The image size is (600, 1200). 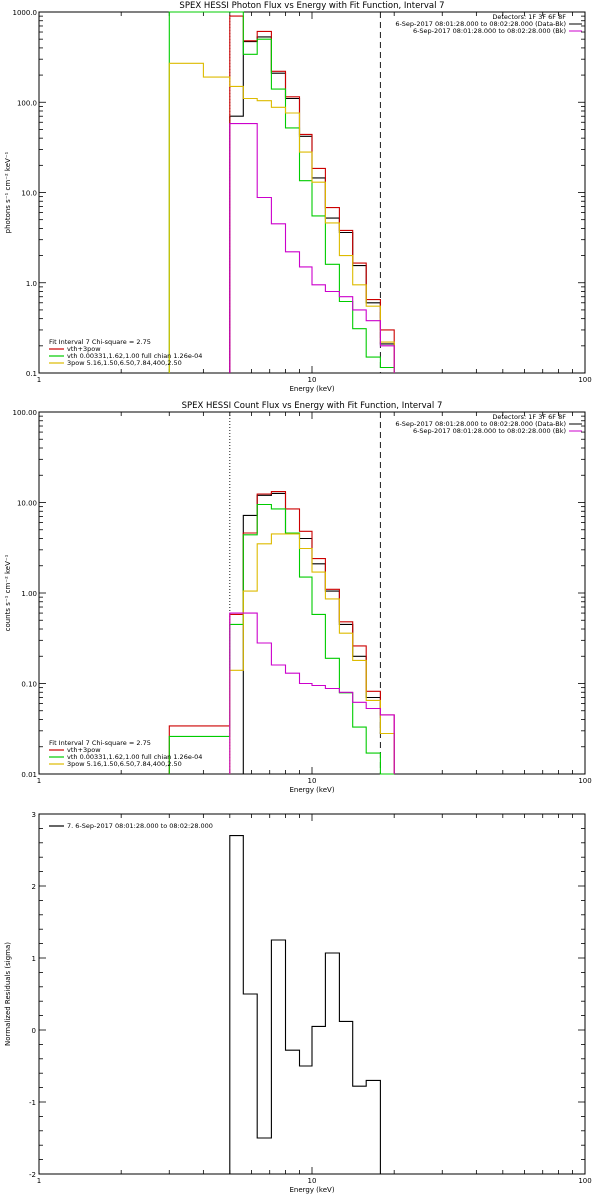 What do you see at coordinates (25, 413) in the screenshot?
I see `y-tick-label: 100.00` at bounding box center [25, 413].